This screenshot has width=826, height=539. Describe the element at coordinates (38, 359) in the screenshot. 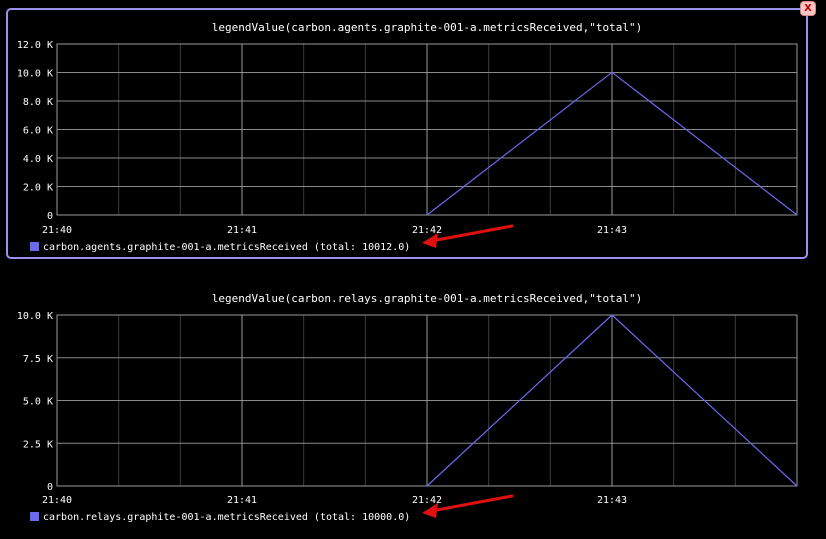

I see `y-tick-label: 7.5 K` at that location.